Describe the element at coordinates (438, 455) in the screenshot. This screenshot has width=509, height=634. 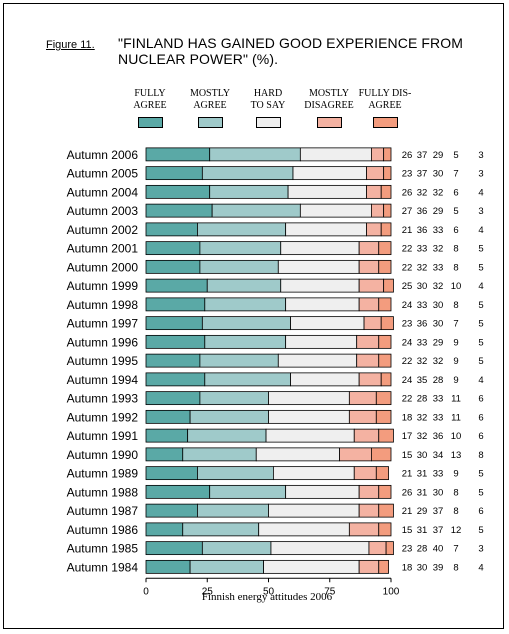
I see `data-label: 34` at that location.